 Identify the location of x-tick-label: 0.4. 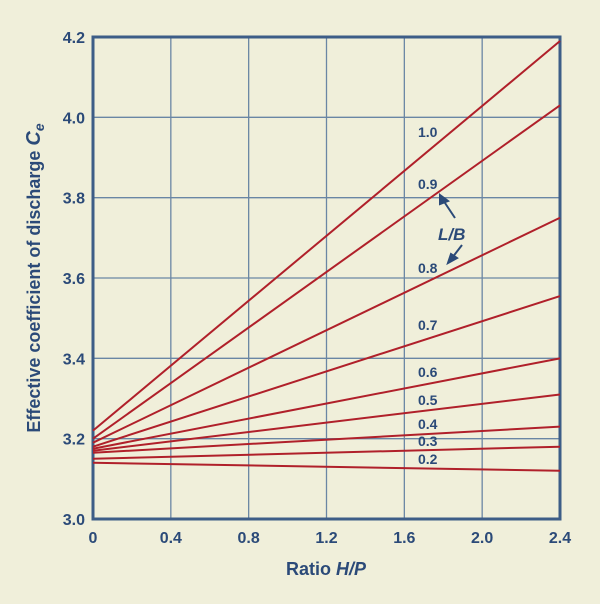
(171, 538).